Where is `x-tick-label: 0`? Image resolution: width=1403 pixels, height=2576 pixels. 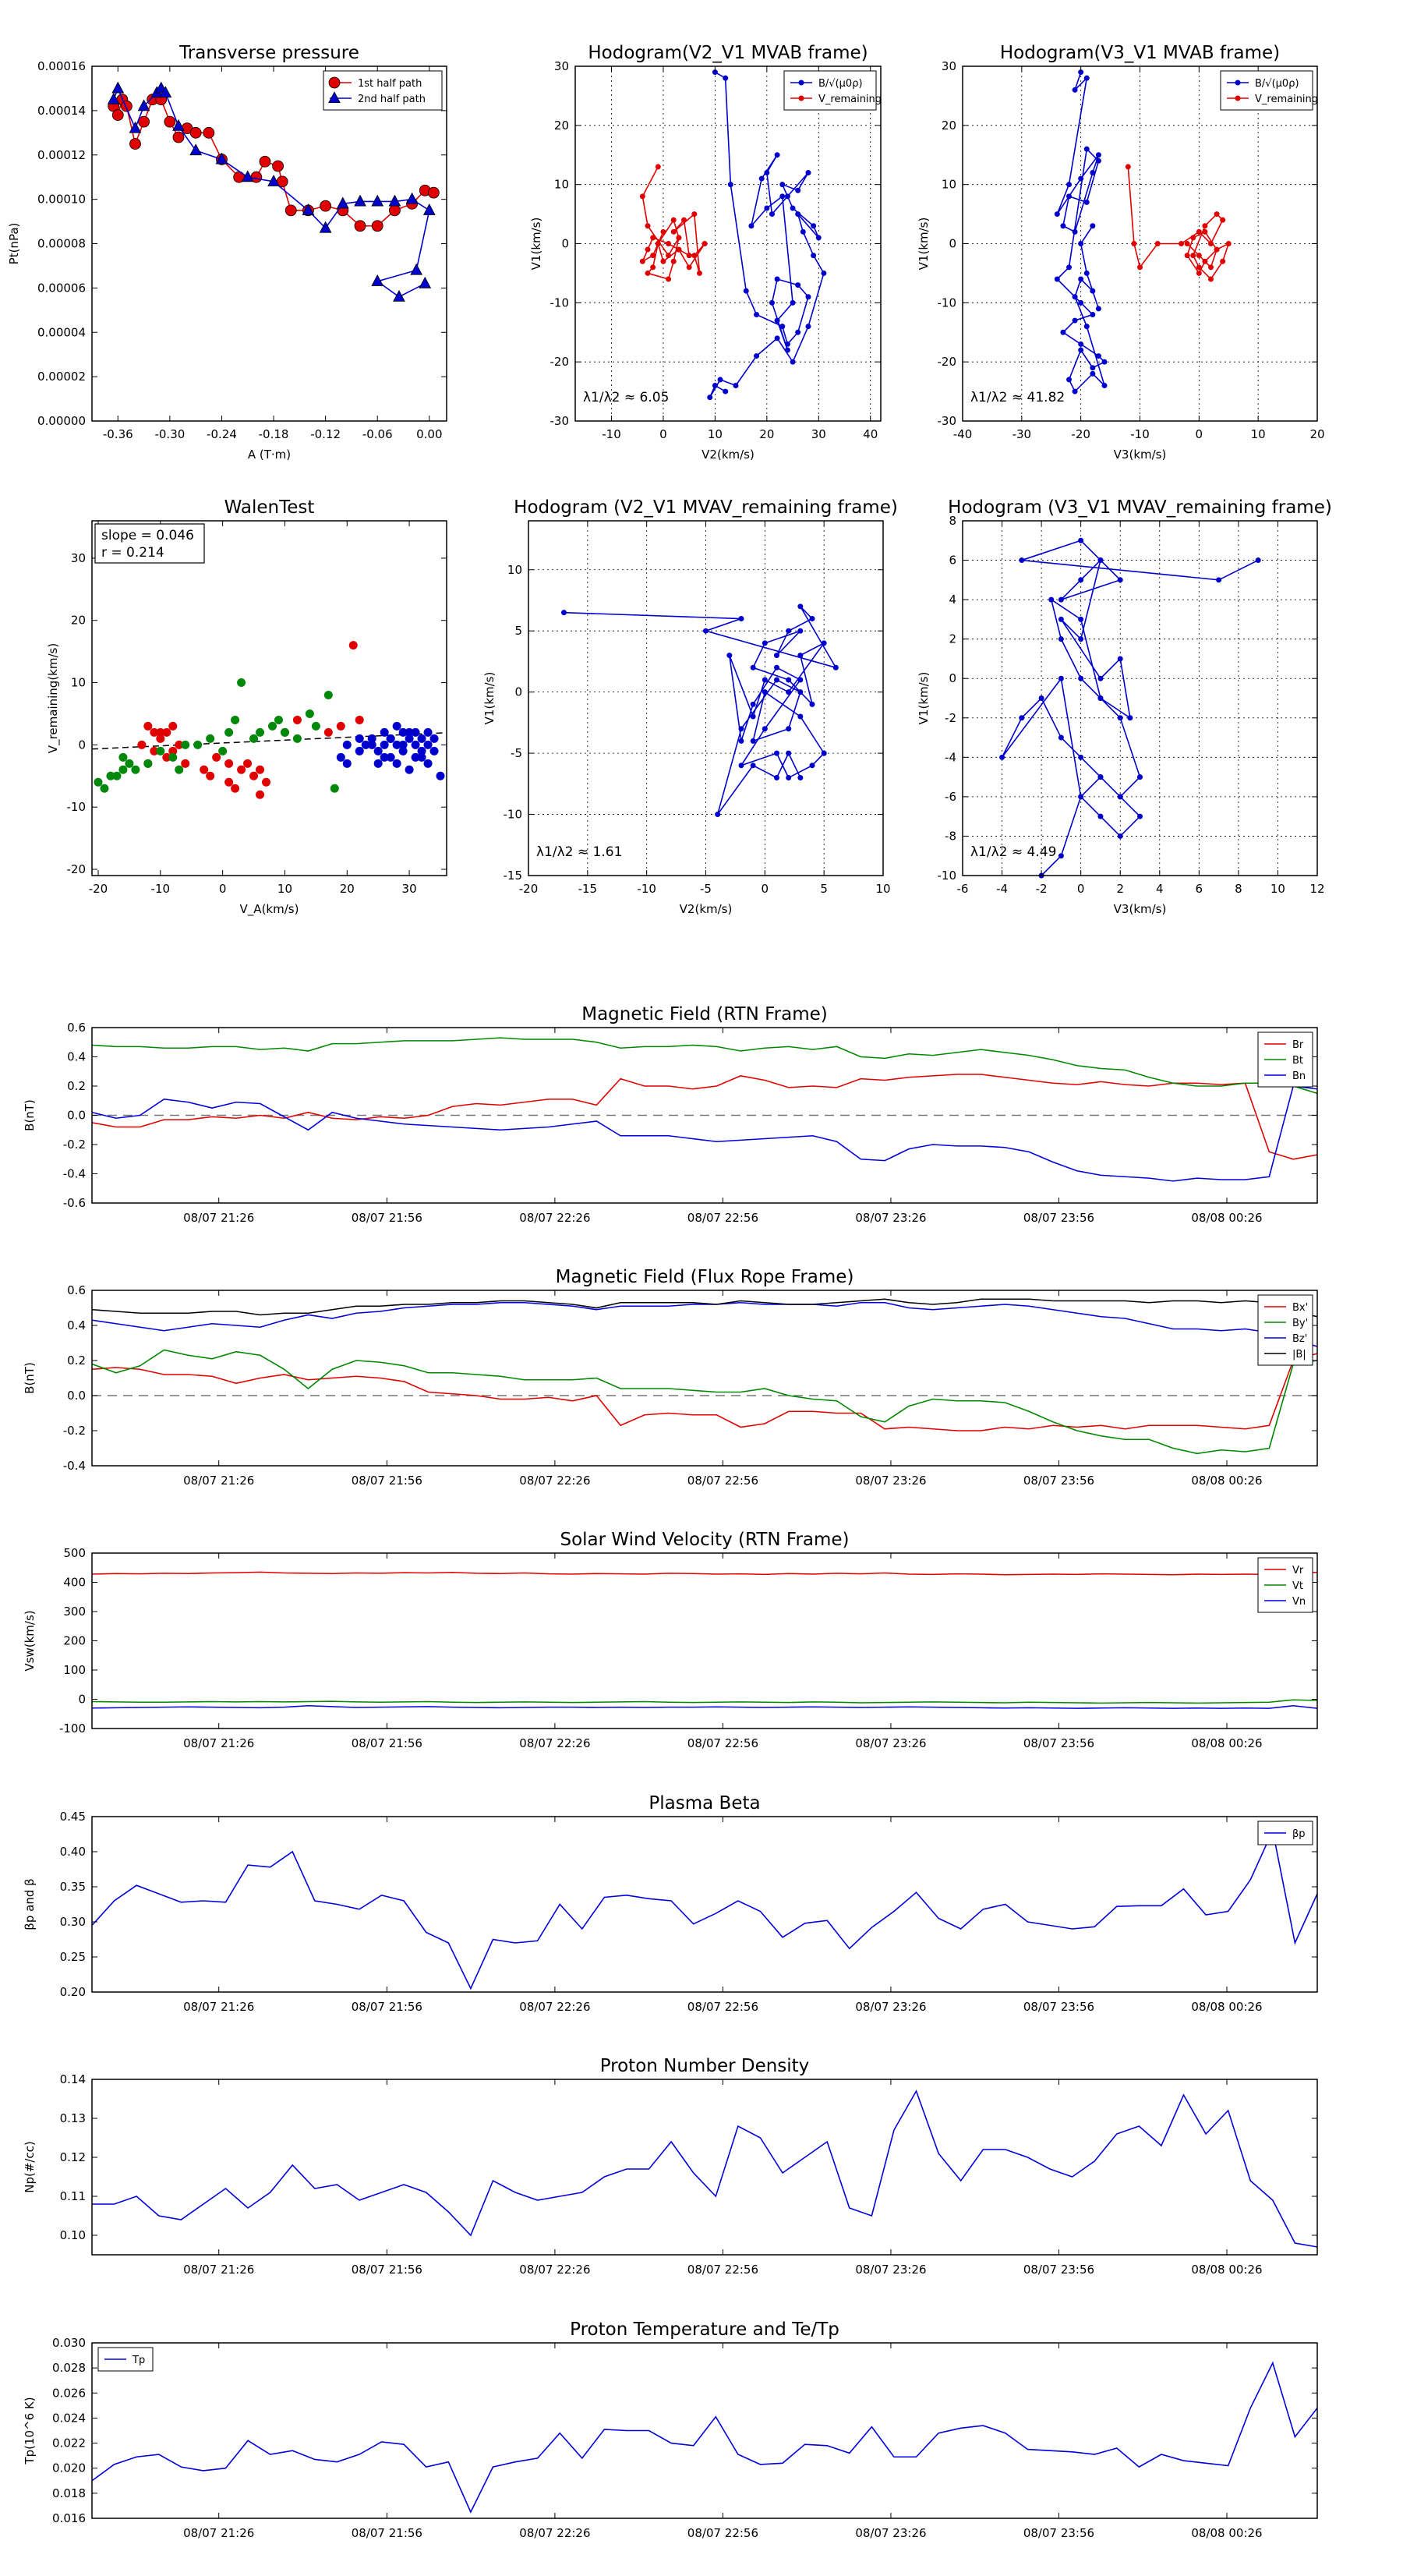 x-tick-label: 0 is located at coordinates (765, 889).